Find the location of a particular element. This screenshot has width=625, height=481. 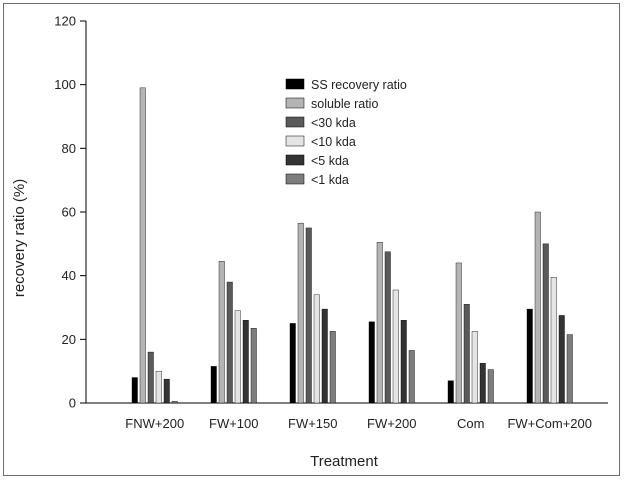

legend-label: <5 kda is located at coordinates (330, 161).